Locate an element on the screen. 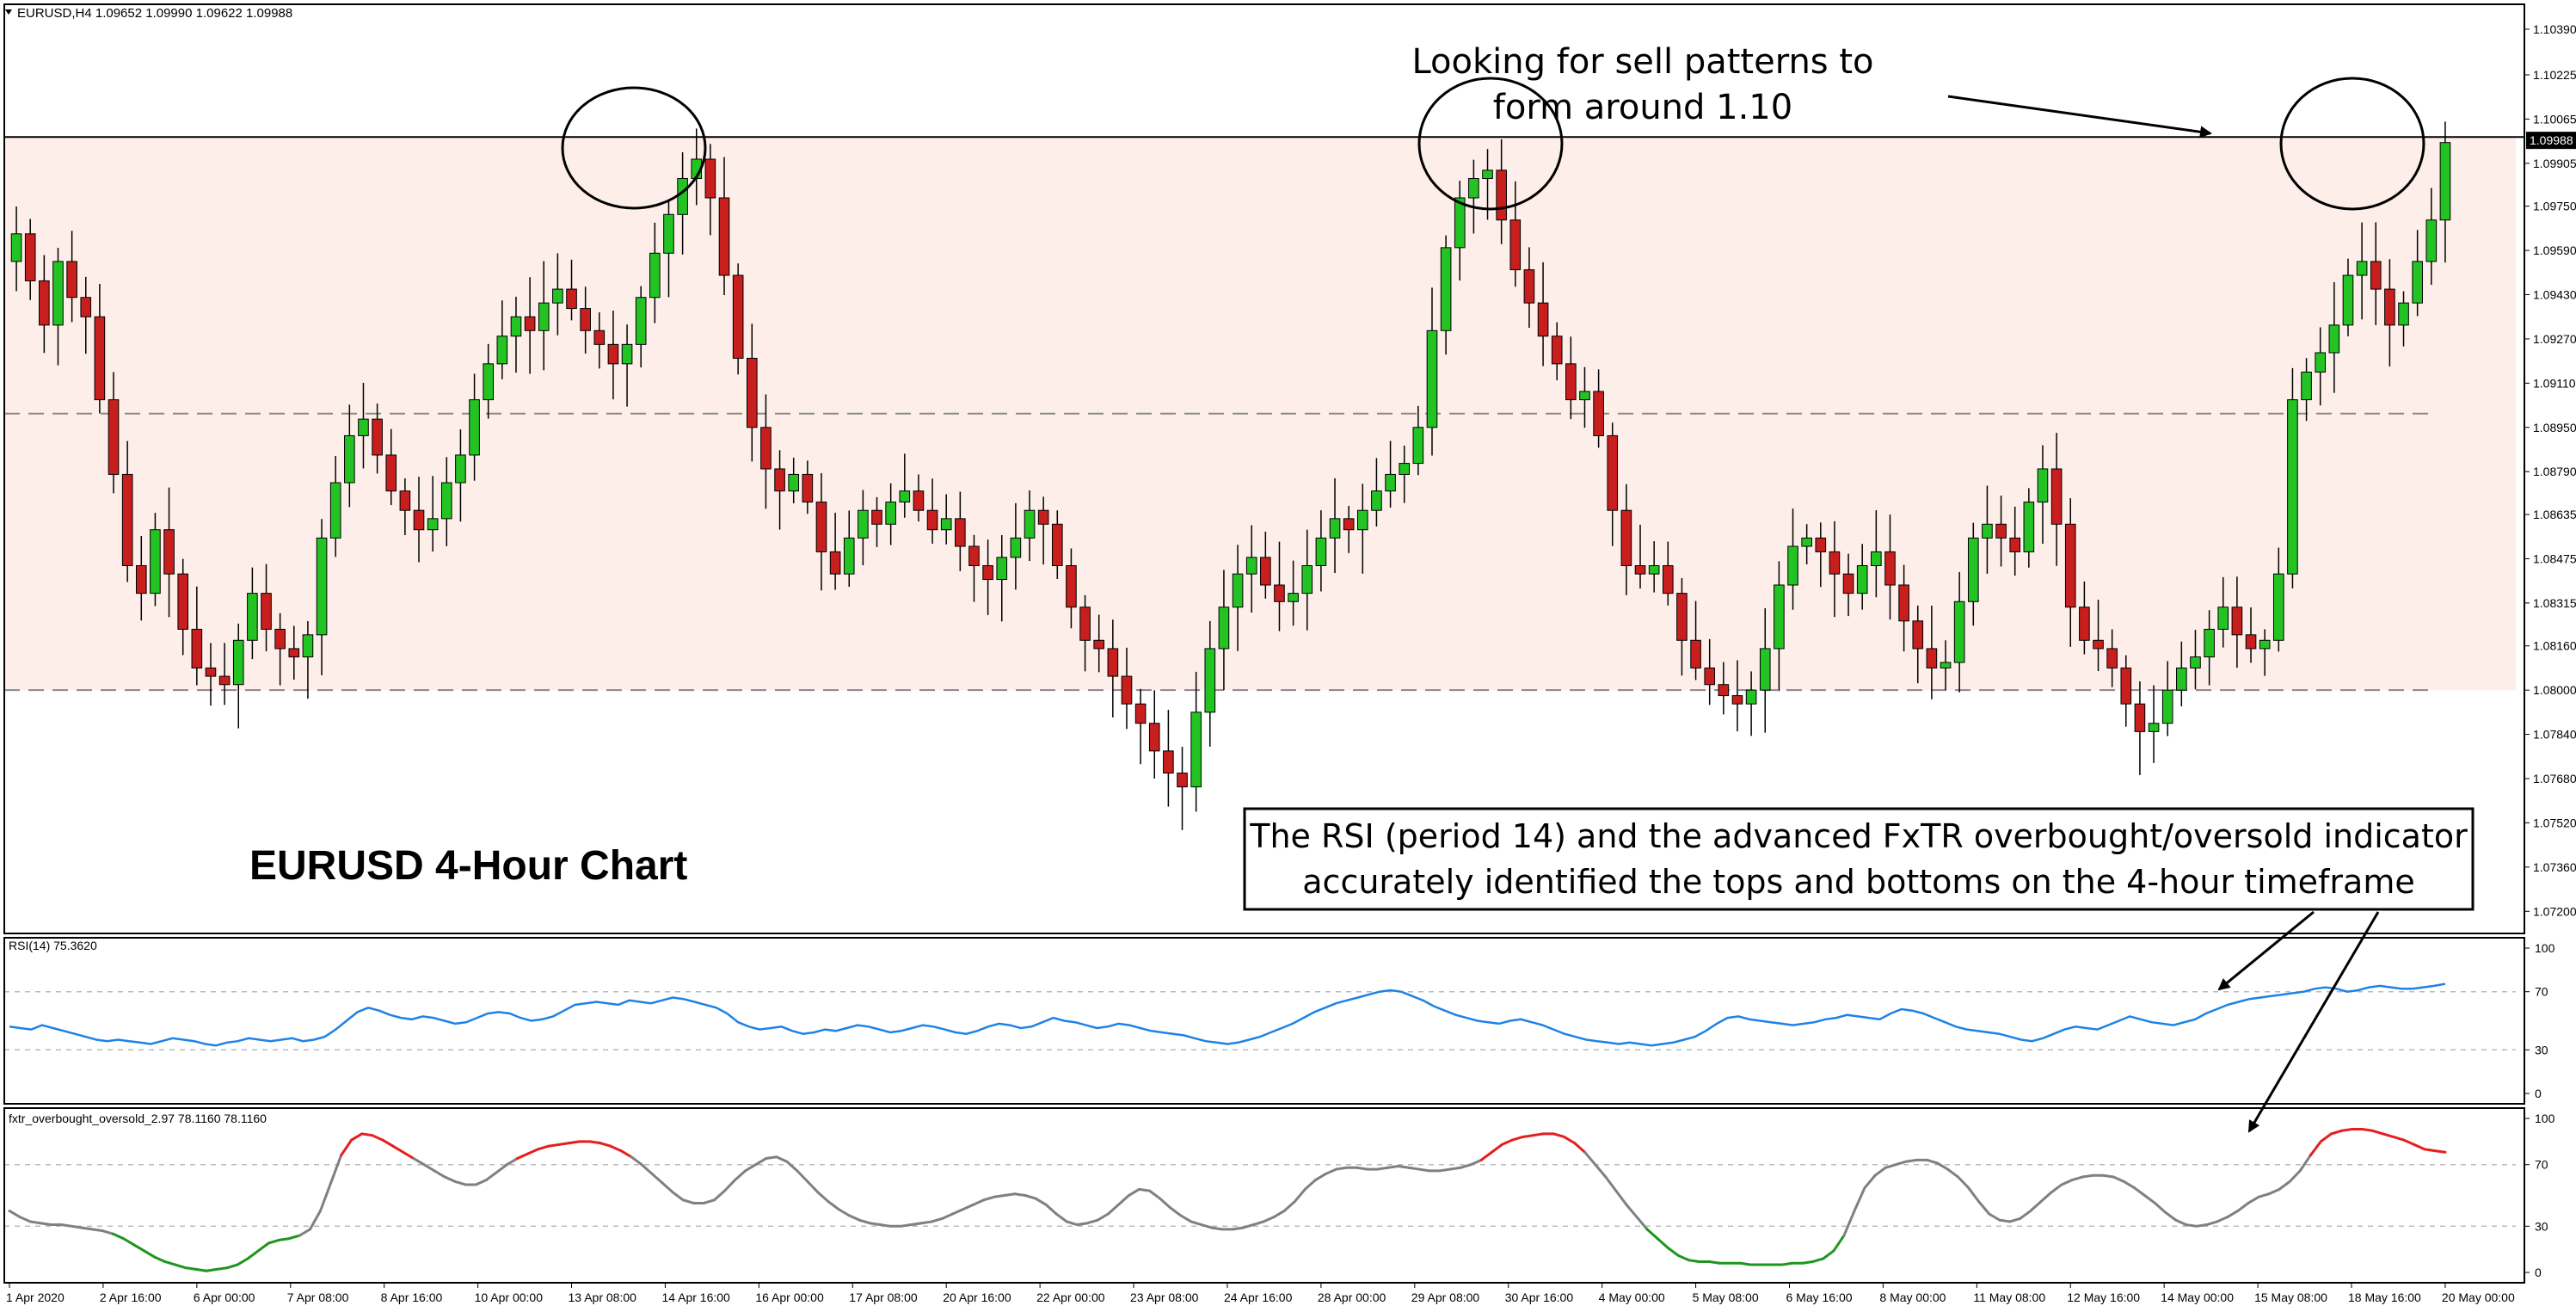  rsi-pane: 100 70 30 0 is located at coordinates (1279, 1020).